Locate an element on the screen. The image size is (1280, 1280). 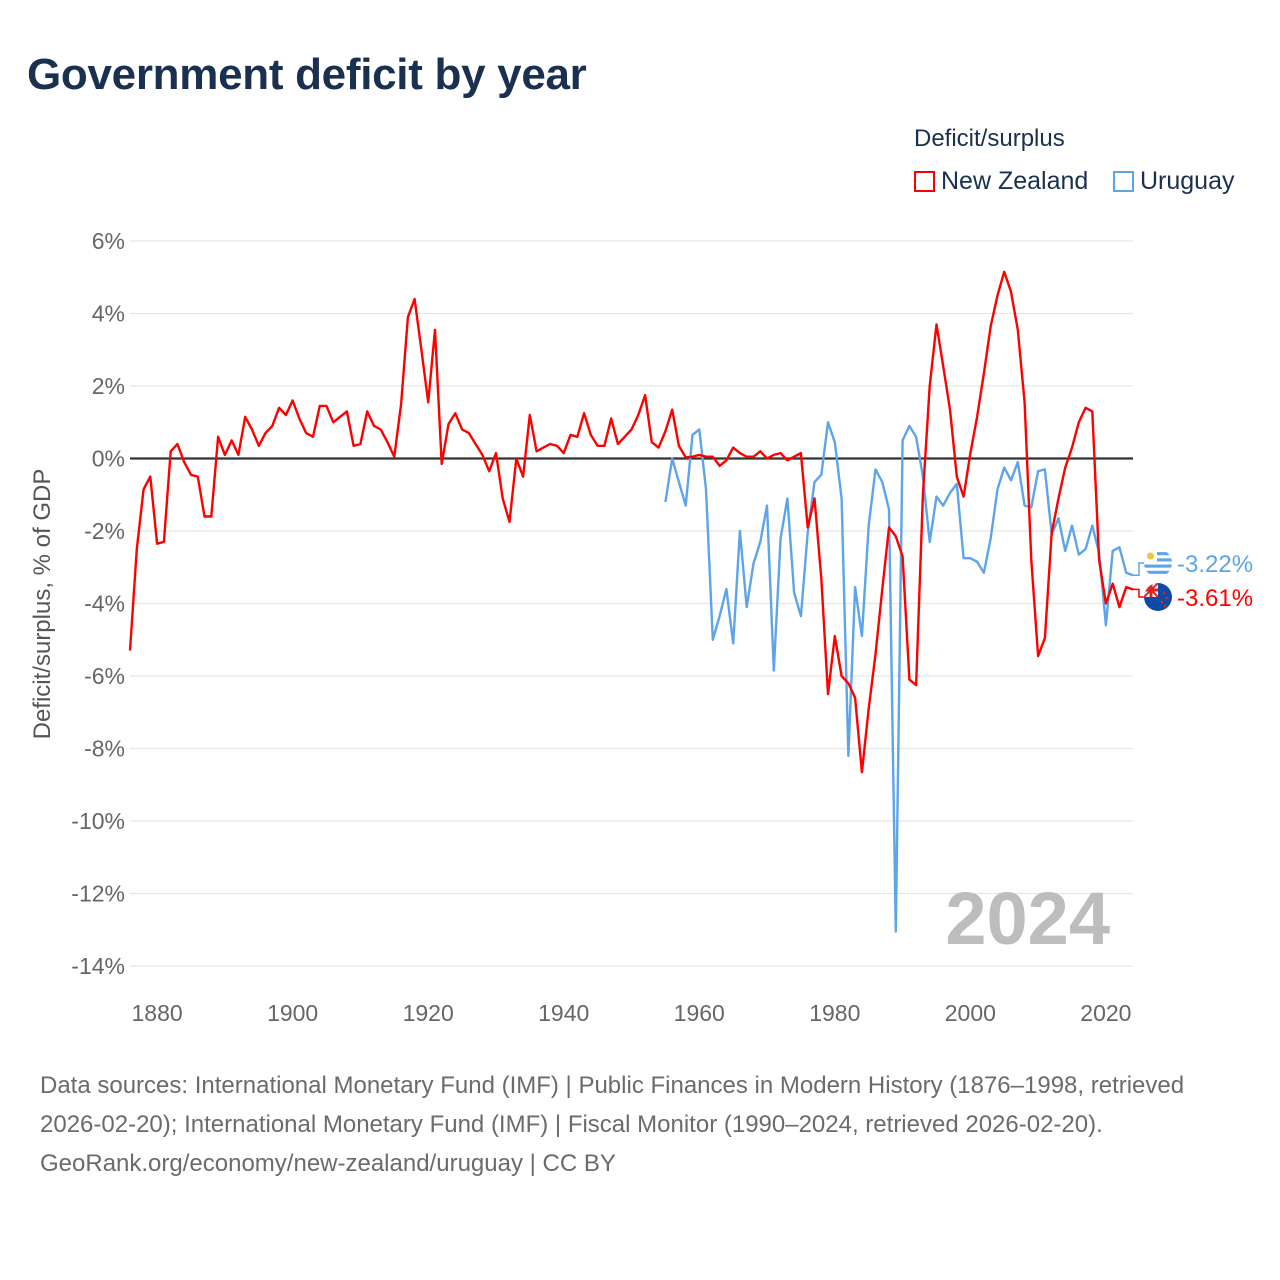
legend-item-uruguay: Uruguay is located at coordinates (1174, 181).